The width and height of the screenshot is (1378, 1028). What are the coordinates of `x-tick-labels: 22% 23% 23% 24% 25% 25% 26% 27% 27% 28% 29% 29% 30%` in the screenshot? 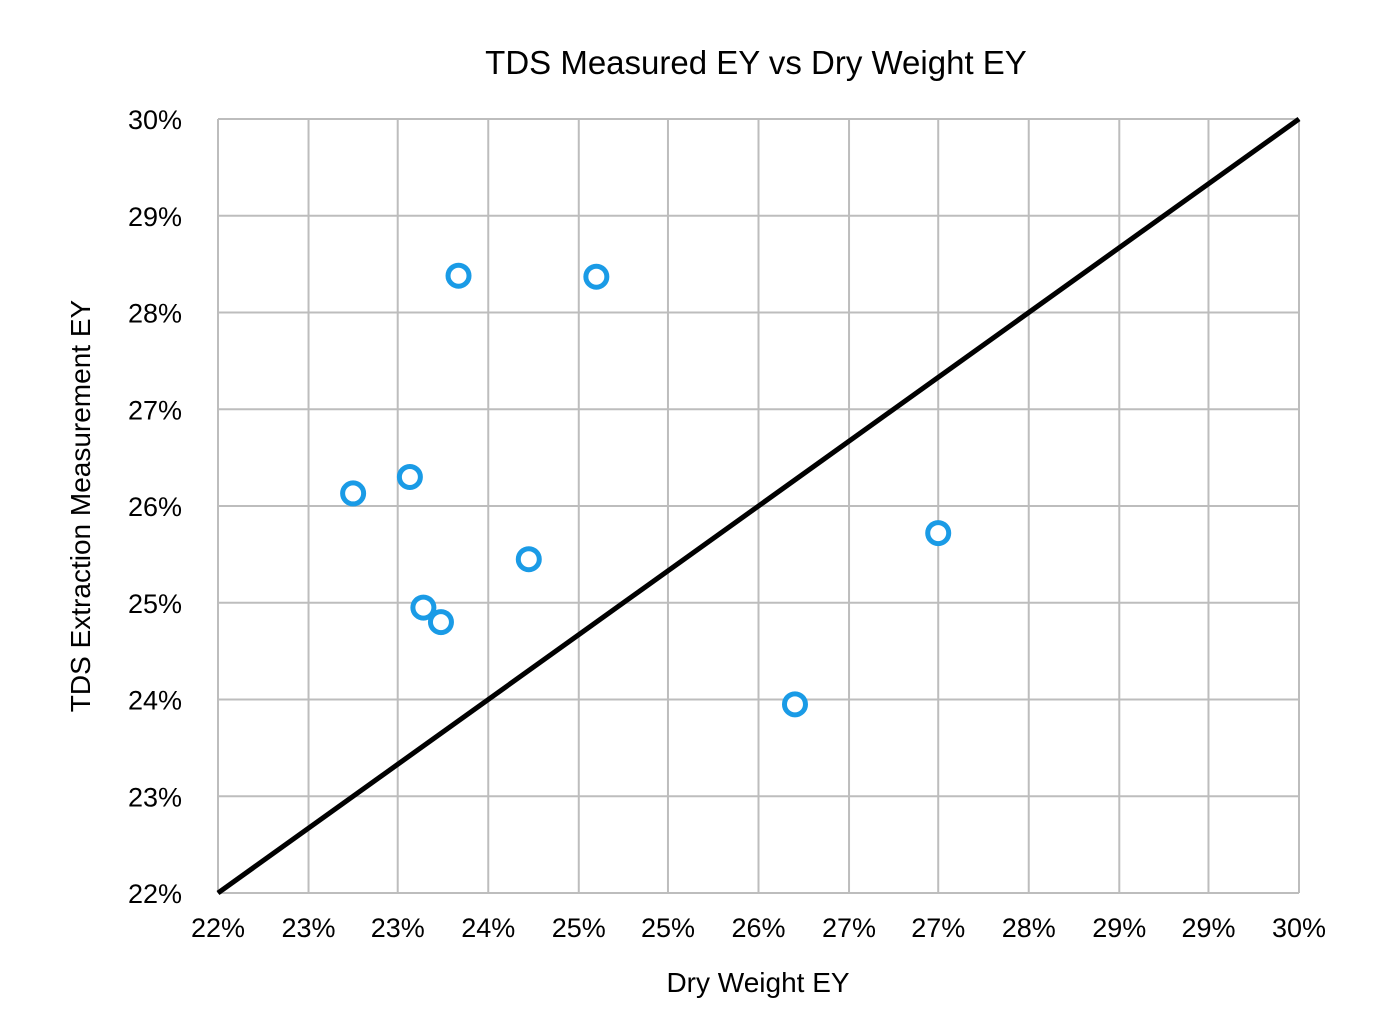 It's located at (758, 928).